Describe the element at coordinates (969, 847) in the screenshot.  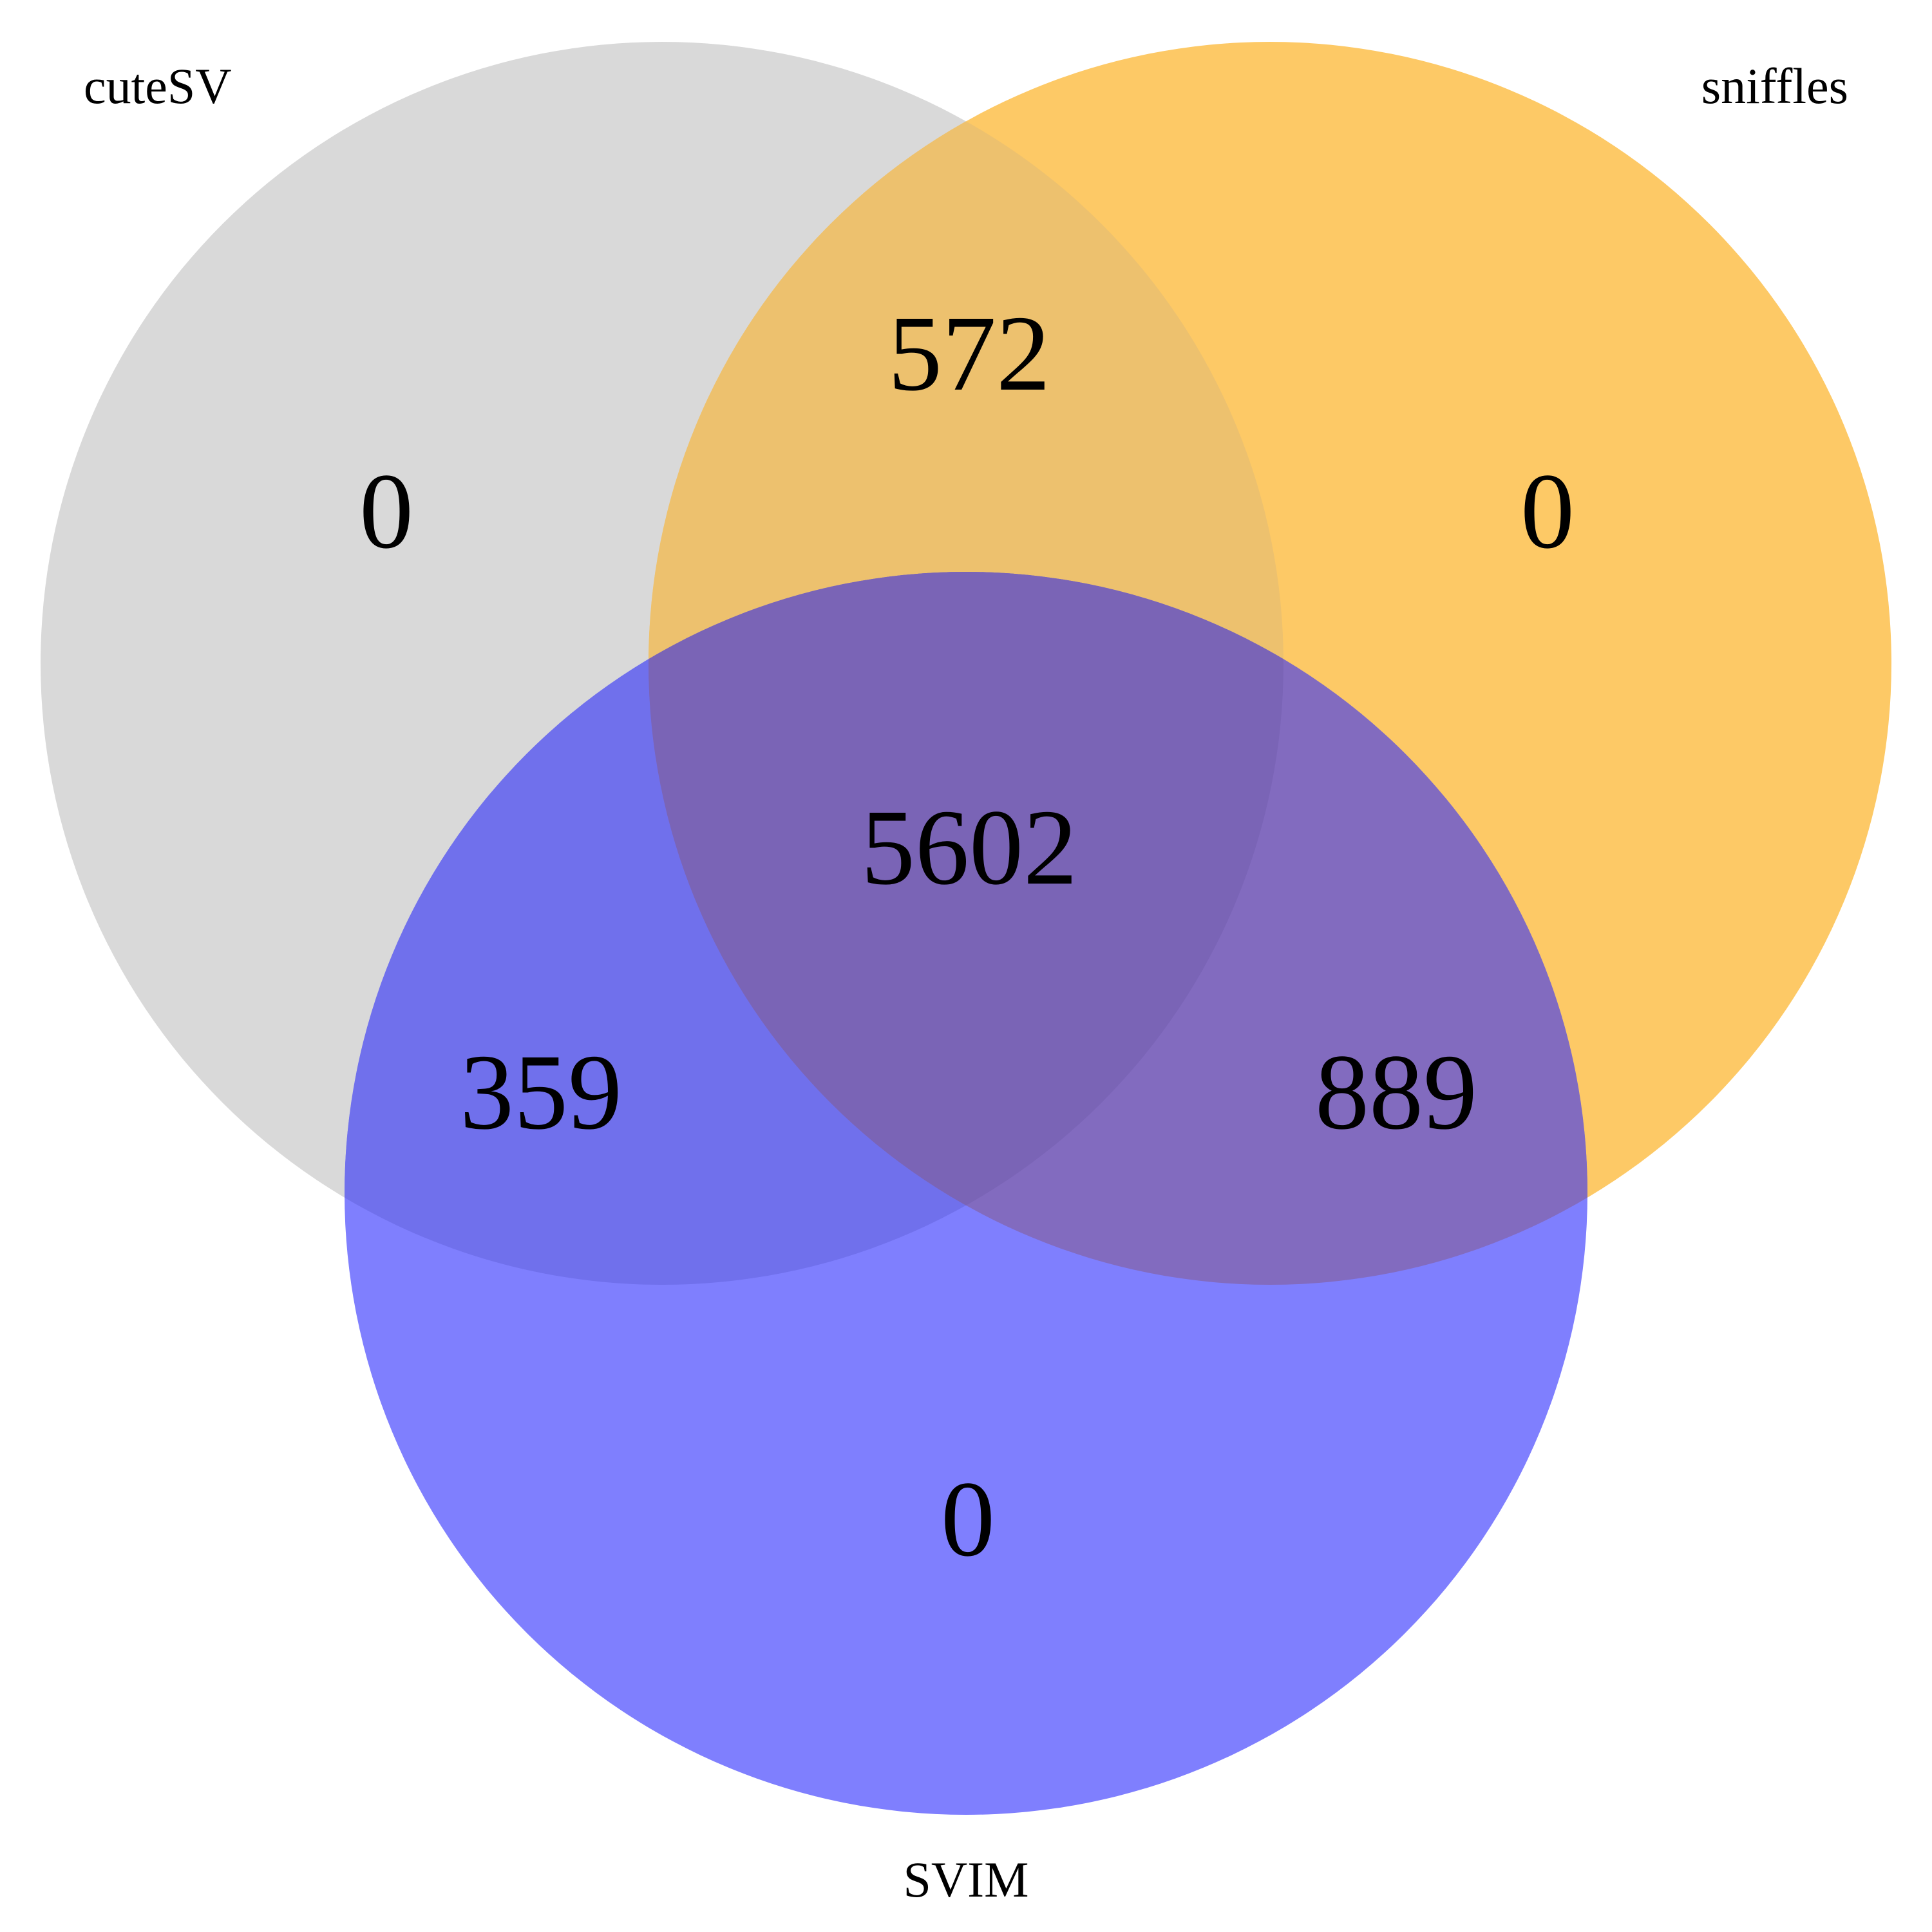
I see `count-all-three: 5602` at that location.